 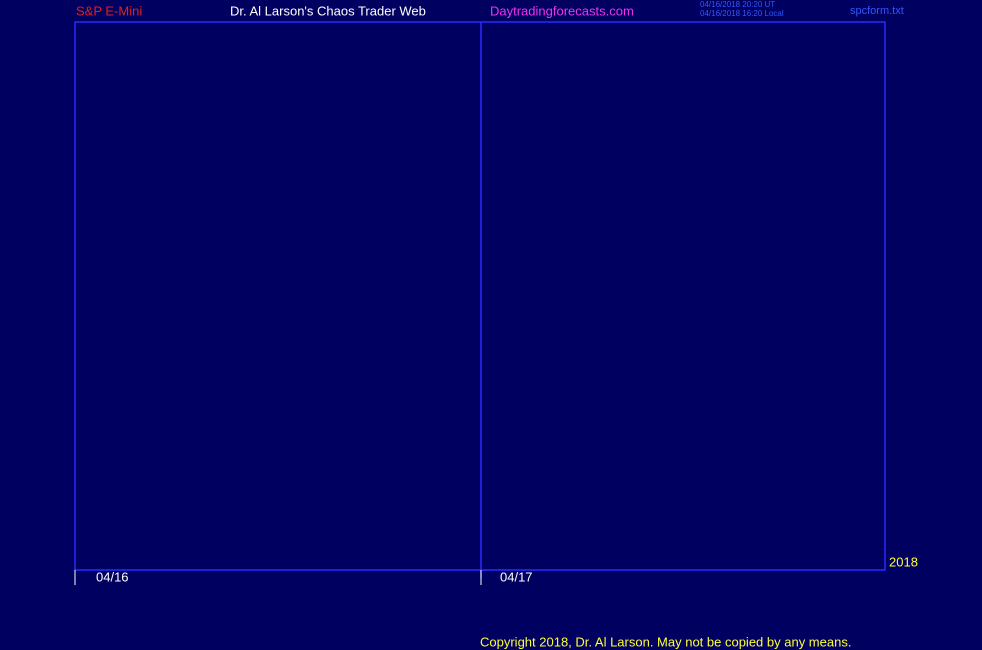 What do you see at coordinates (516, 576) in the screenshot?
I see `date-label: 04/17` at bounding box center [516, 576].